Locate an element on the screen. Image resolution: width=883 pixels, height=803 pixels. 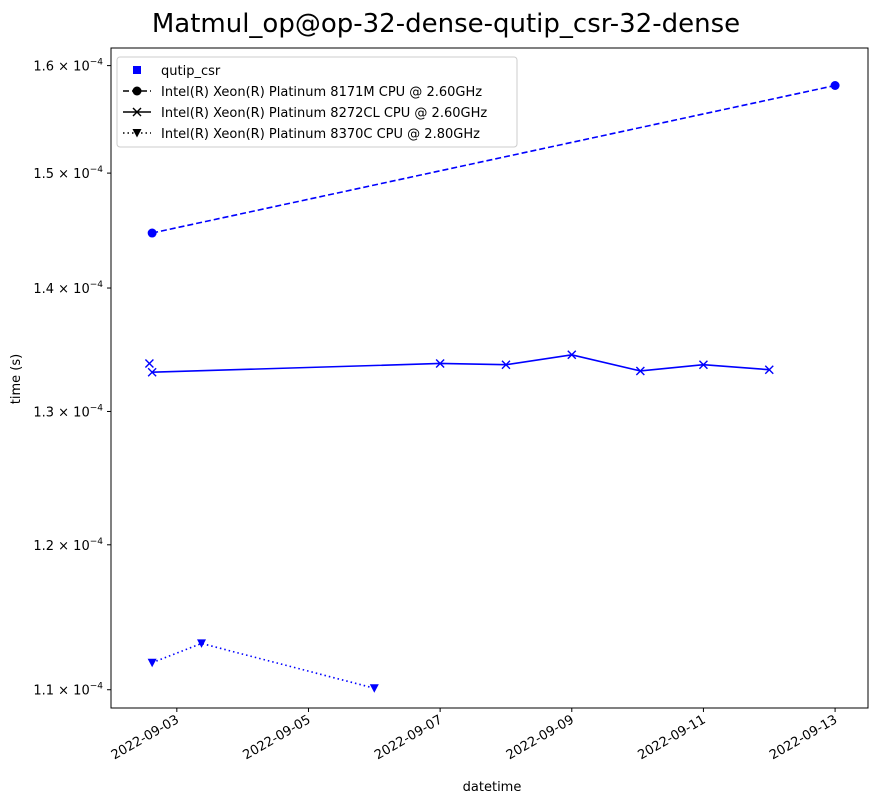
legend-entry: qutip_csr is located at coordinates (177, 71).